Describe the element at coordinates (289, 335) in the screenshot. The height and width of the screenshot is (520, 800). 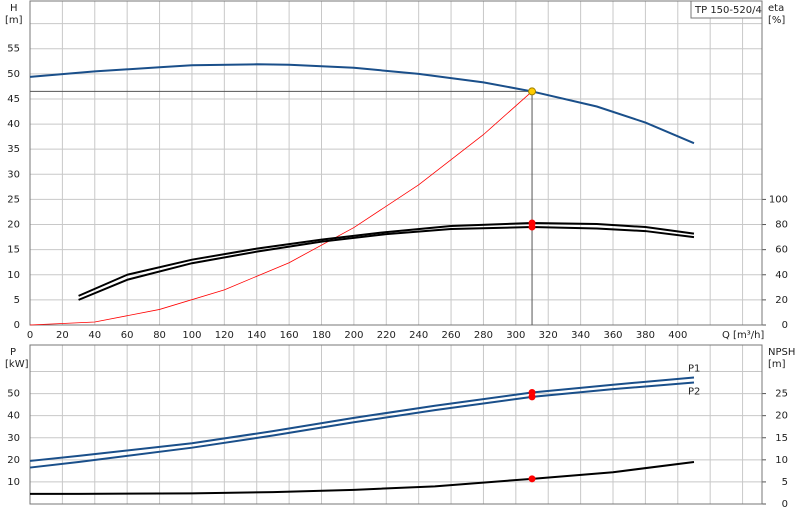
I see `x-tick-label: 160` at that location.